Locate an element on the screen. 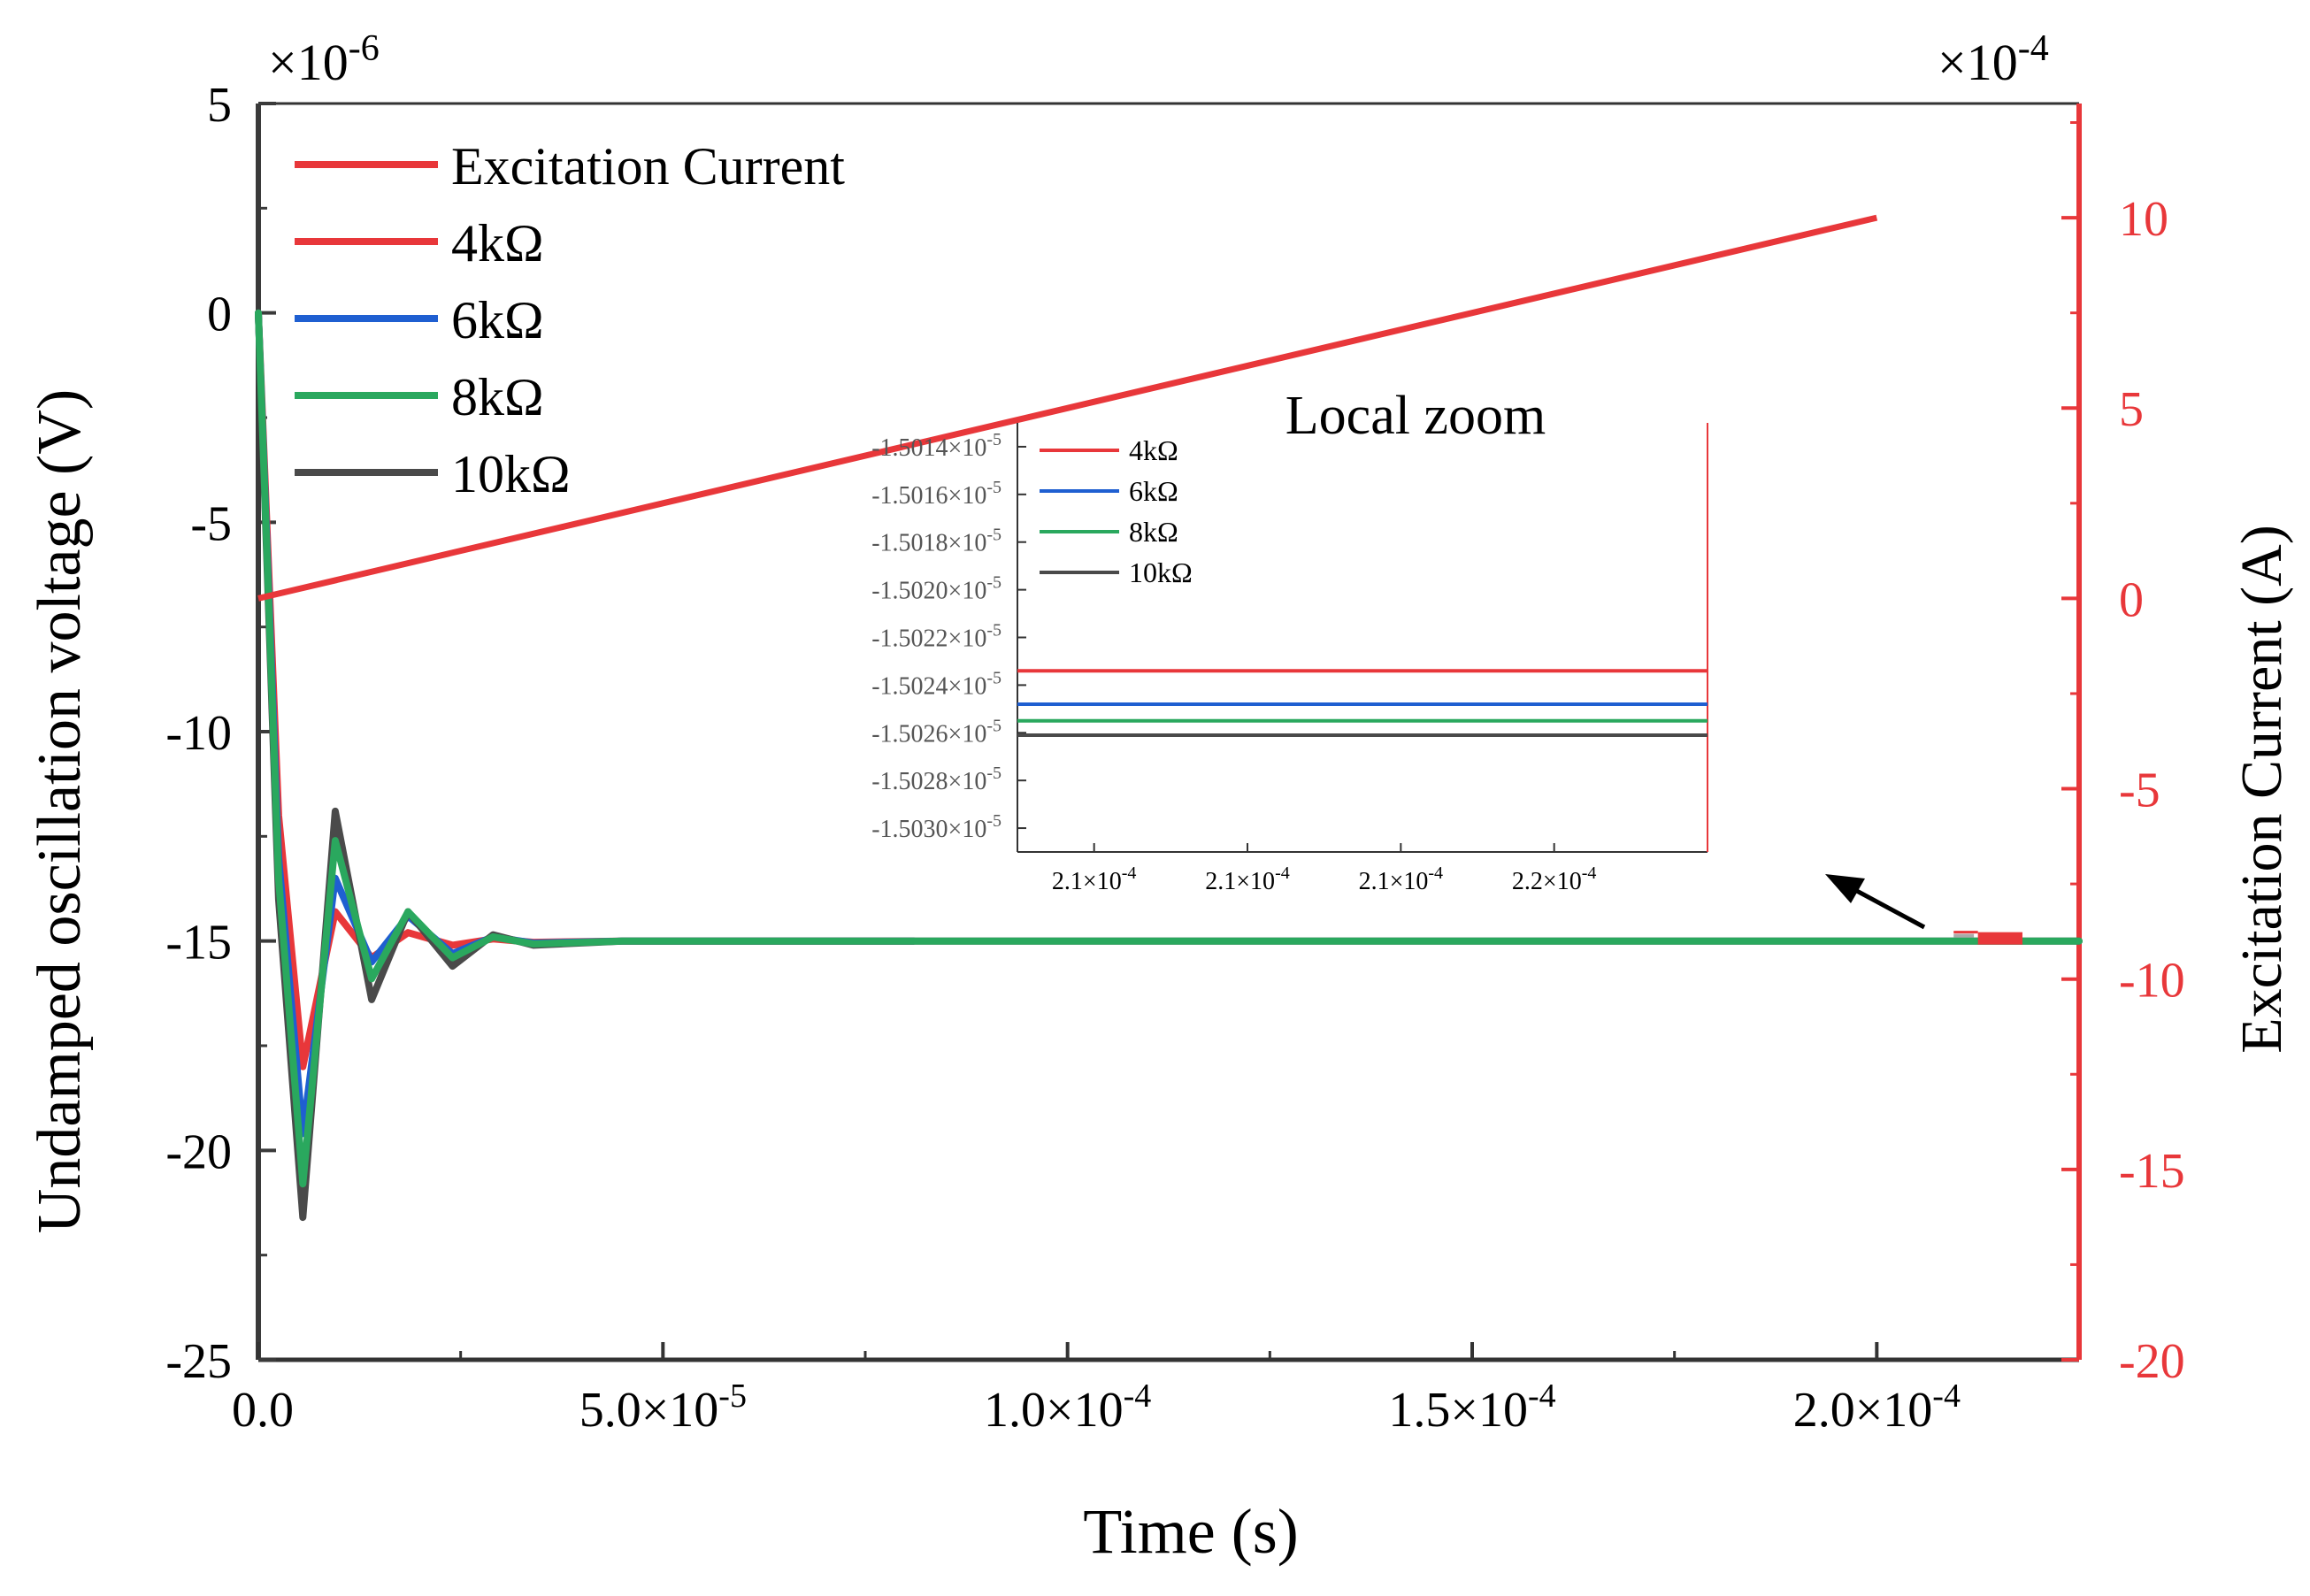 The image size is (2310, 1596). x-tick-label: 1.0×10⁻⁴ is located at coordinates (1068, 1407).